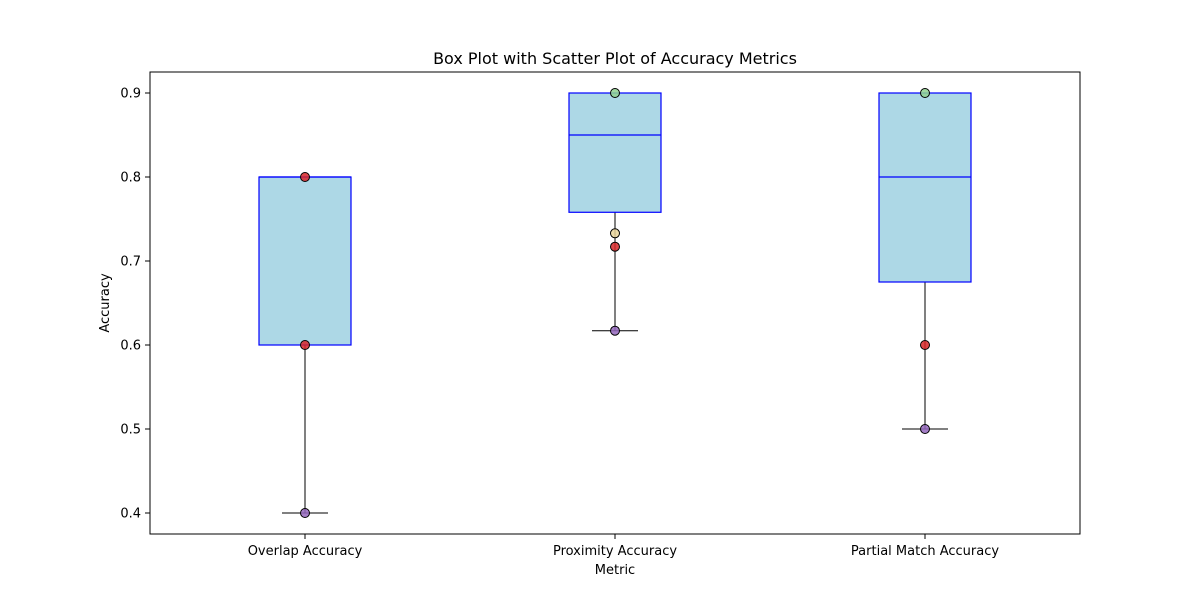 The width and height of the screenshot is (1200, 600). Describe the element at coordinates (130, 346) in the screenshot. I see `y-tick-label: 0.6` at that location.